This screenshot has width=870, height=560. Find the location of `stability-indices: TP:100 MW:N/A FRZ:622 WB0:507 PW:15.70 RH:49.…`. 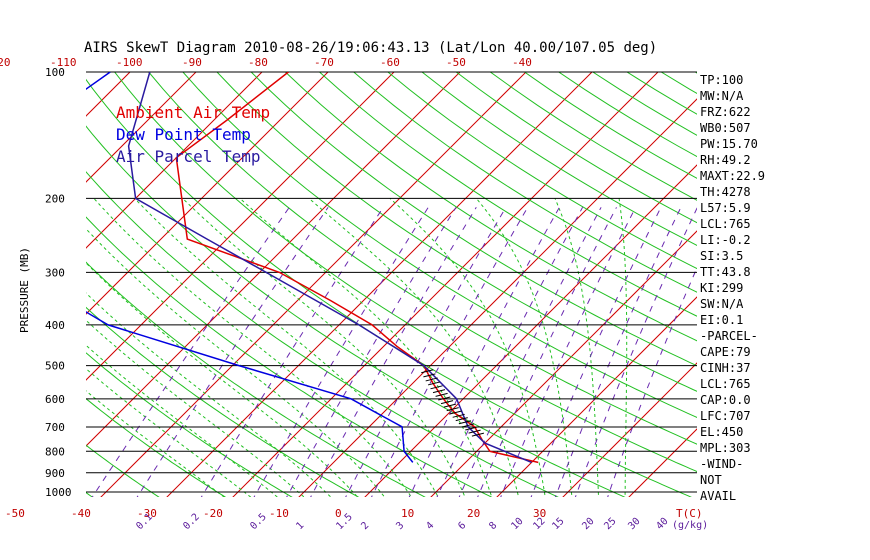

stability-indices: TP:100 MW:N/A FRZ:622 WB0:507 PW:15.70 RH:49.… is located at coordinates (732, 288).